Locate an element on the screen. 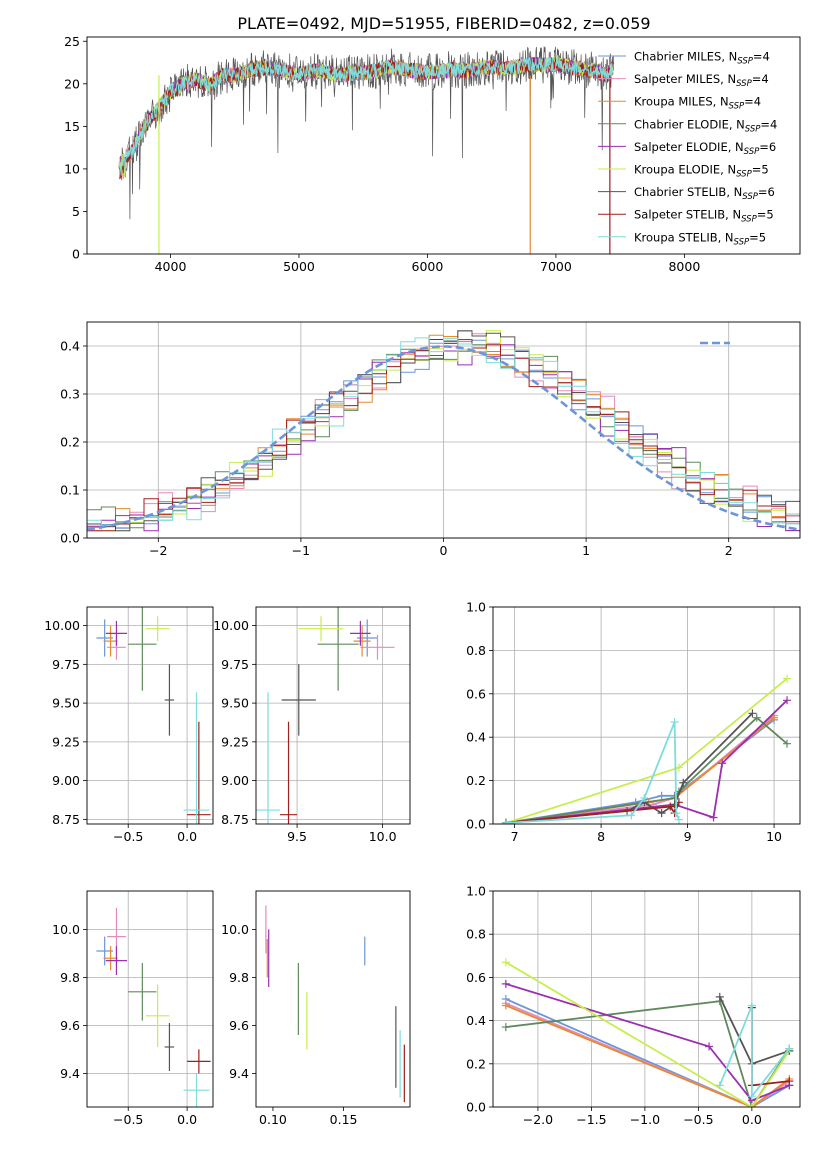 This screenshot has height=1170, width=819. spectrum-legend-label-7: Salpeter STELIB, NSSP=5 is located at coordinates (704, 216).